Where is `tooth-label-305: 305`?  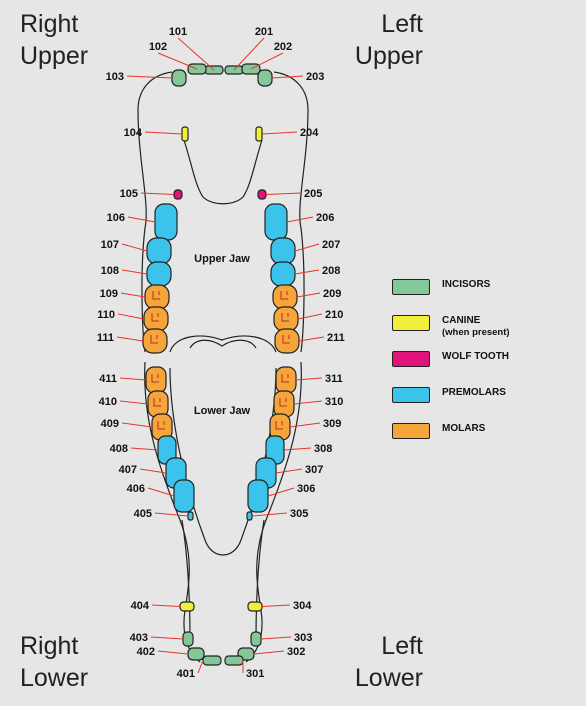
tooth-label-305: 305 is located at coordinates (299, 514).